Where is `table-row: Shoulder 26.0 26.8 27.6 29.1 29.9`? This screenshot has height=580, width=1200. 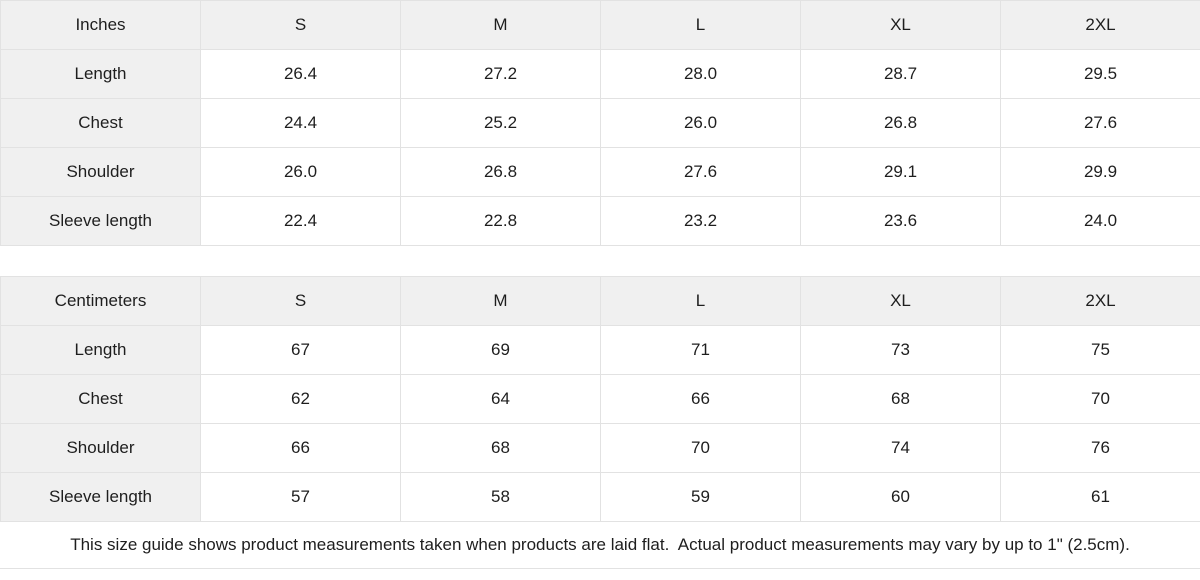
table-row: Shoulder 26.0 26.8 27.6 29.1 29.9 is located at coordinates (600, 172).